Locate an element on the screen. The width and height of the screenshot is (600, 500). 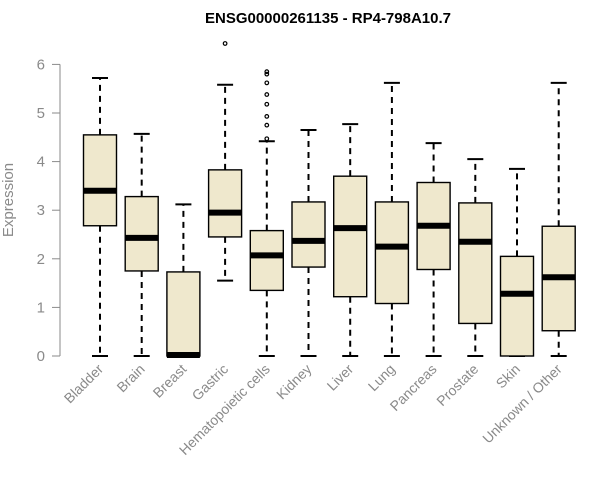
y-tick-label: 4 is located at coordinates (41, 162).